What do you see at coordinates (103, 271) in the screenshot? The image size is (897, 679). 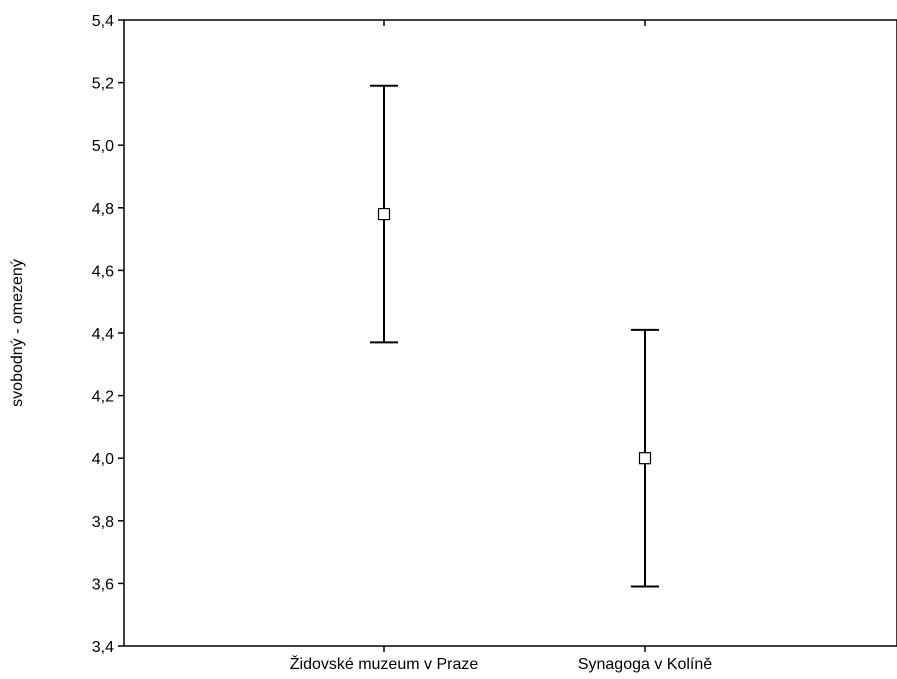 I see `y-tick-label: 4,6` at bounding box center [103, 271].